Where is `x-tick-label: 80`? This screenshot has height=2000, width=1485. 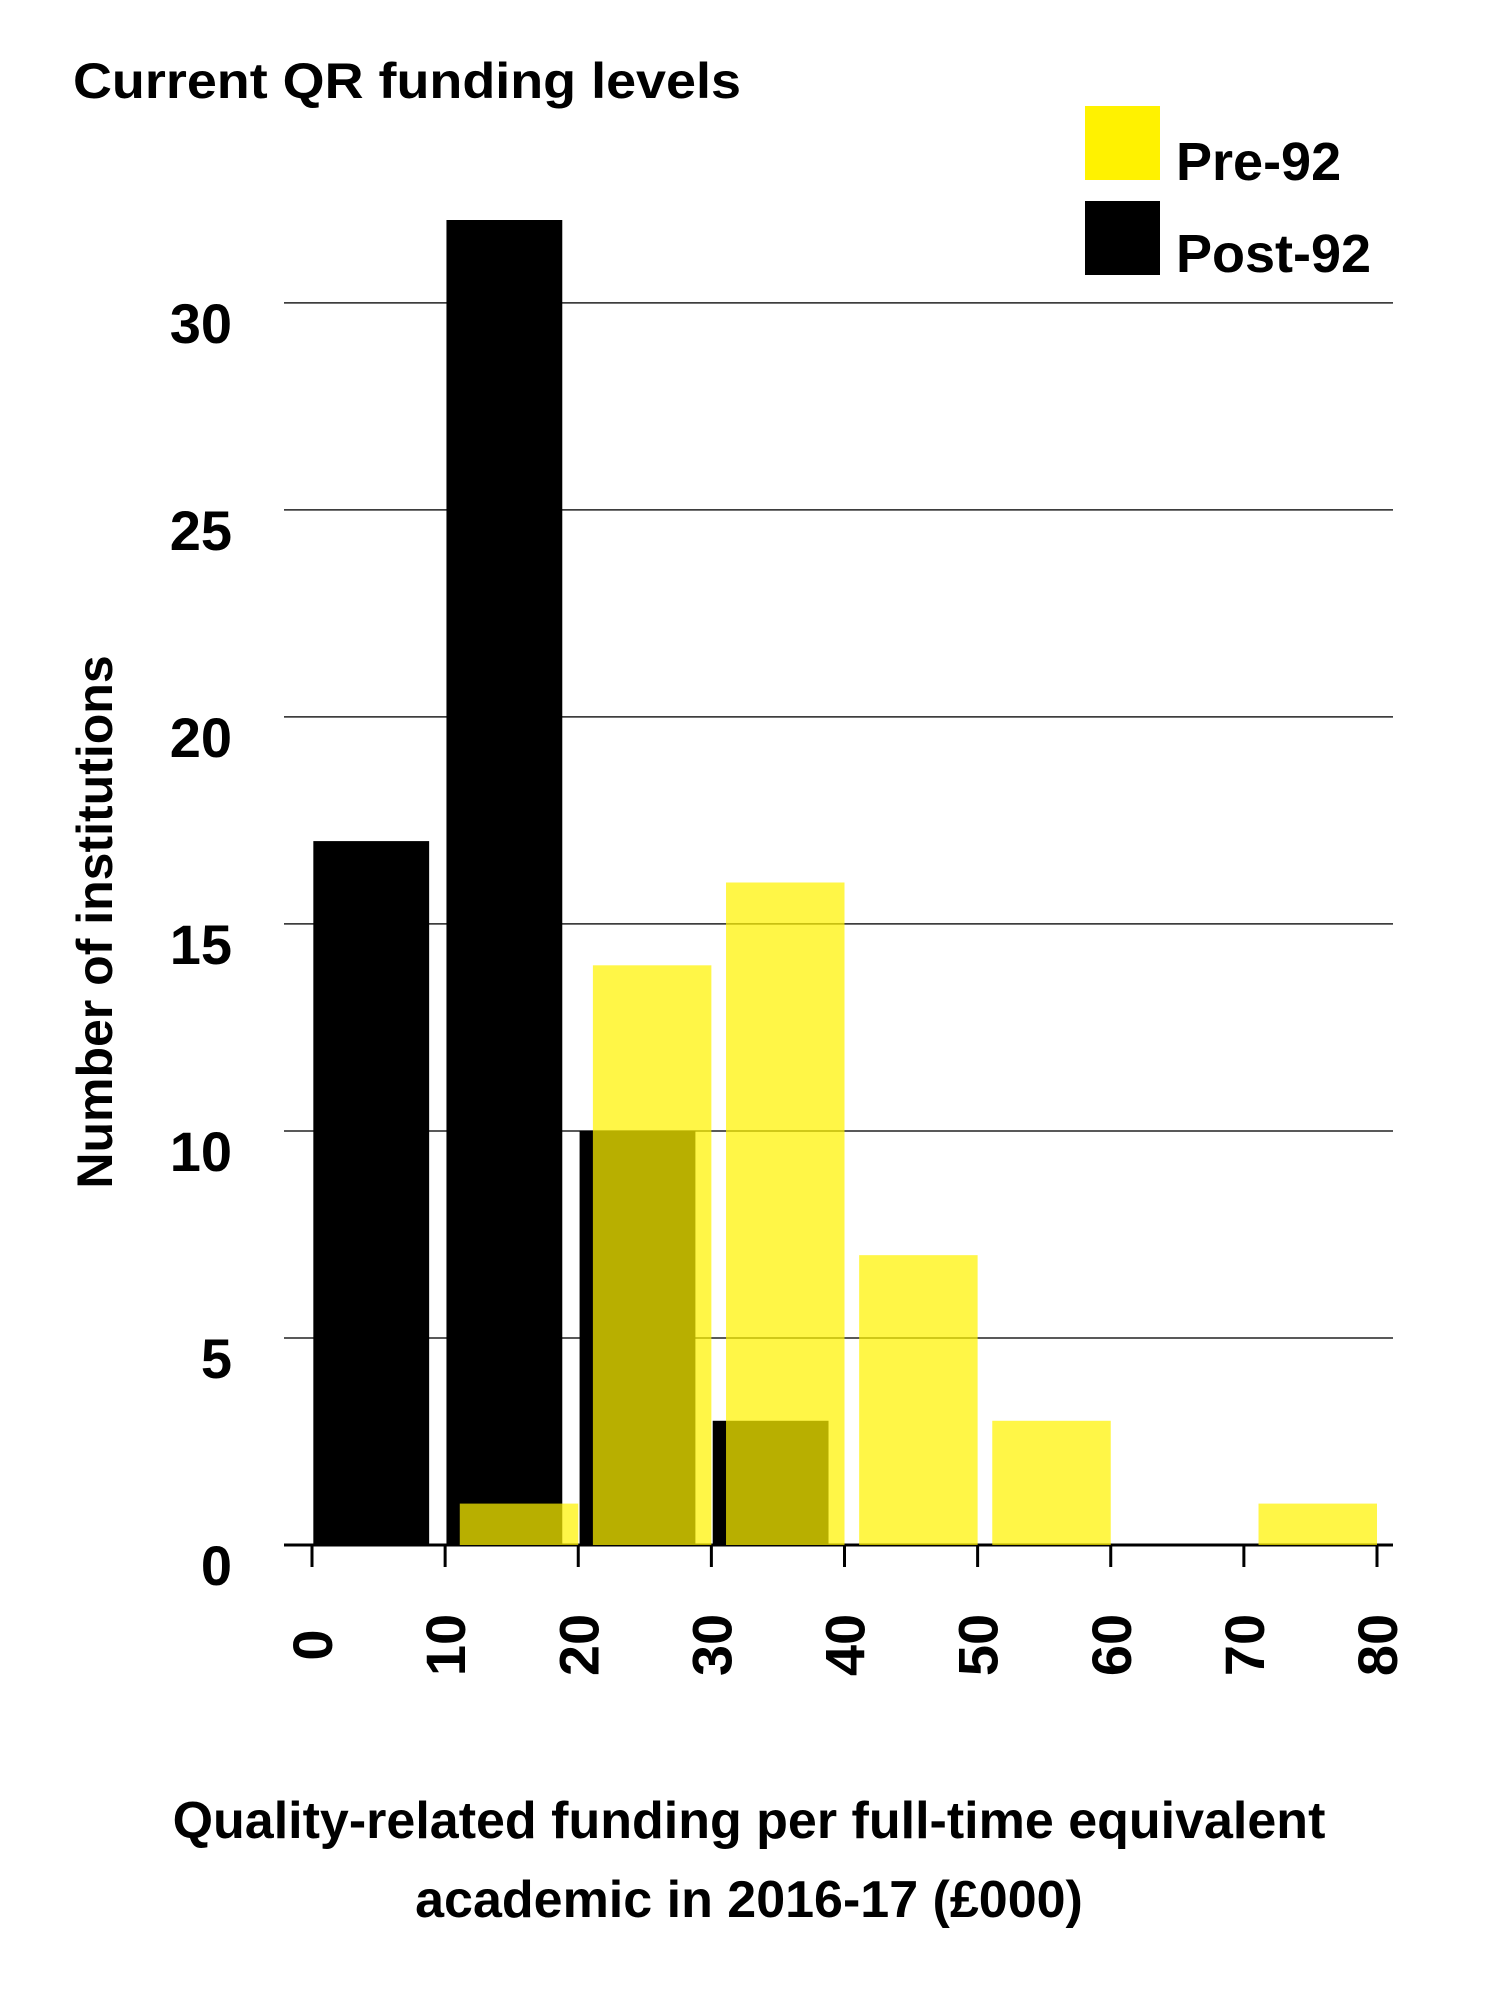
x-tick-label: 80 is located at coordinates (1377, 1645).